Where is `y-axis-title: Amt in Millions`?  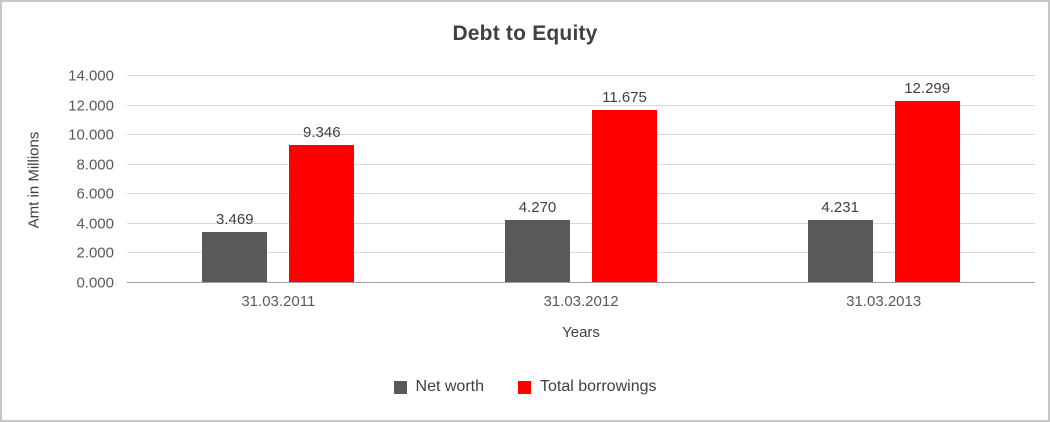 y-axis-title: Amt in Millions is located at coordinates (34, 180).